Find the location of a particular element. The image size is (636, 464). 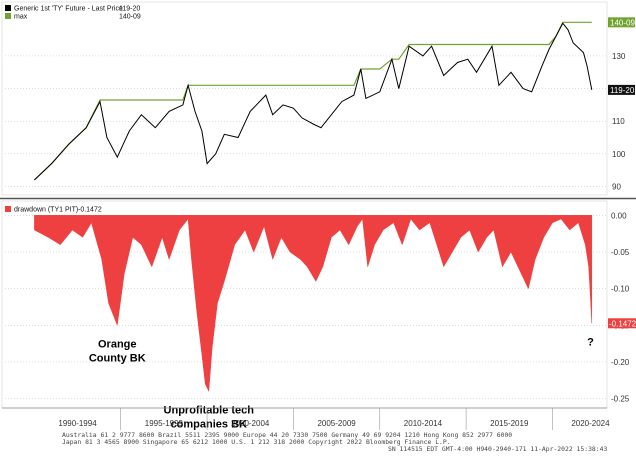

drawdown-y-tick-label: -0.25 is located at coordinates (620, 399).